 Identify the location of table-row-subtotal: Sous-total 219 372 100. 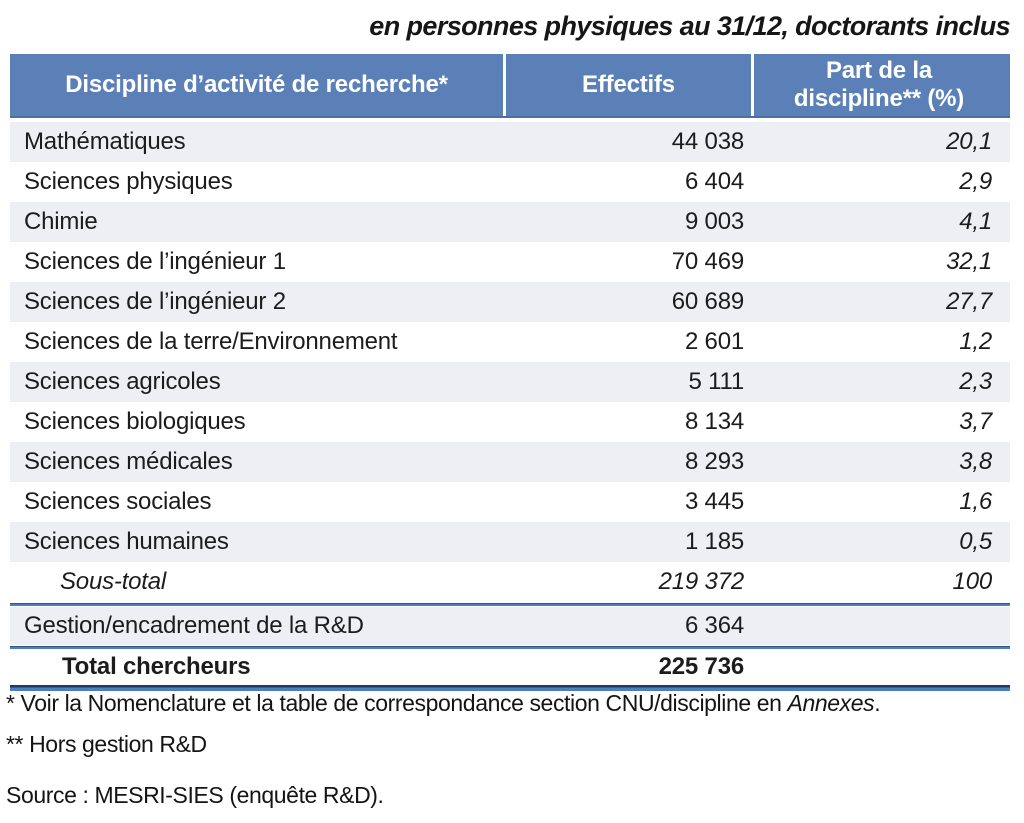
(510, 582).